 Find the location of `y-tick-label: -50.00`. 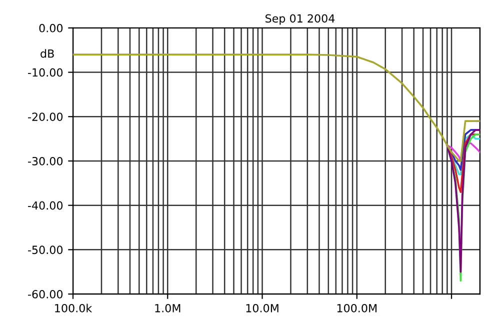

y-tick-label: -50.00 is located at coordinates (45, 250).